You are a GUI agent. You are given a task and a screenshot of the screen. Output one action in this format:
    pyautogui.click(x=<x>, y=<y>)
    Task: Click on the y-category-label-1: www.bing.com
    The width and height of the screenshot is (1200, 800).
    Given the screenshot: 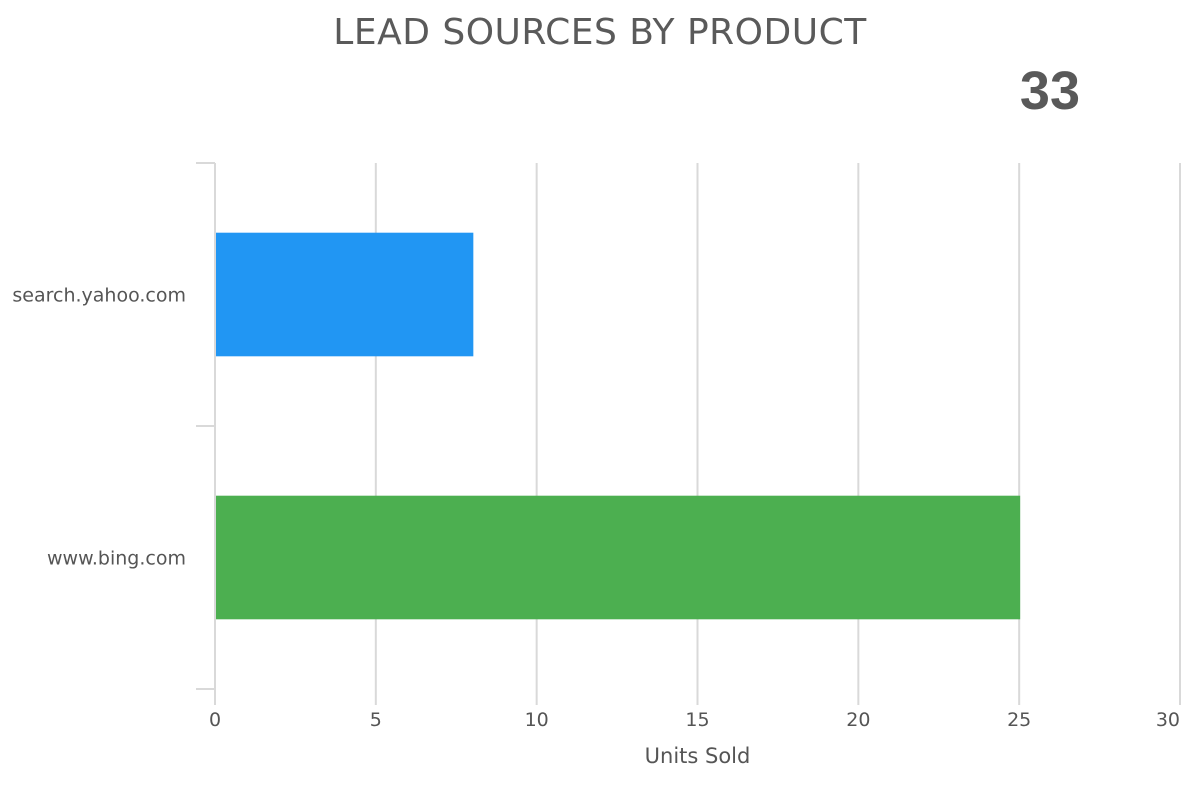 What is the action you would take?
    pyautogui.click(x=116, y=559)
    